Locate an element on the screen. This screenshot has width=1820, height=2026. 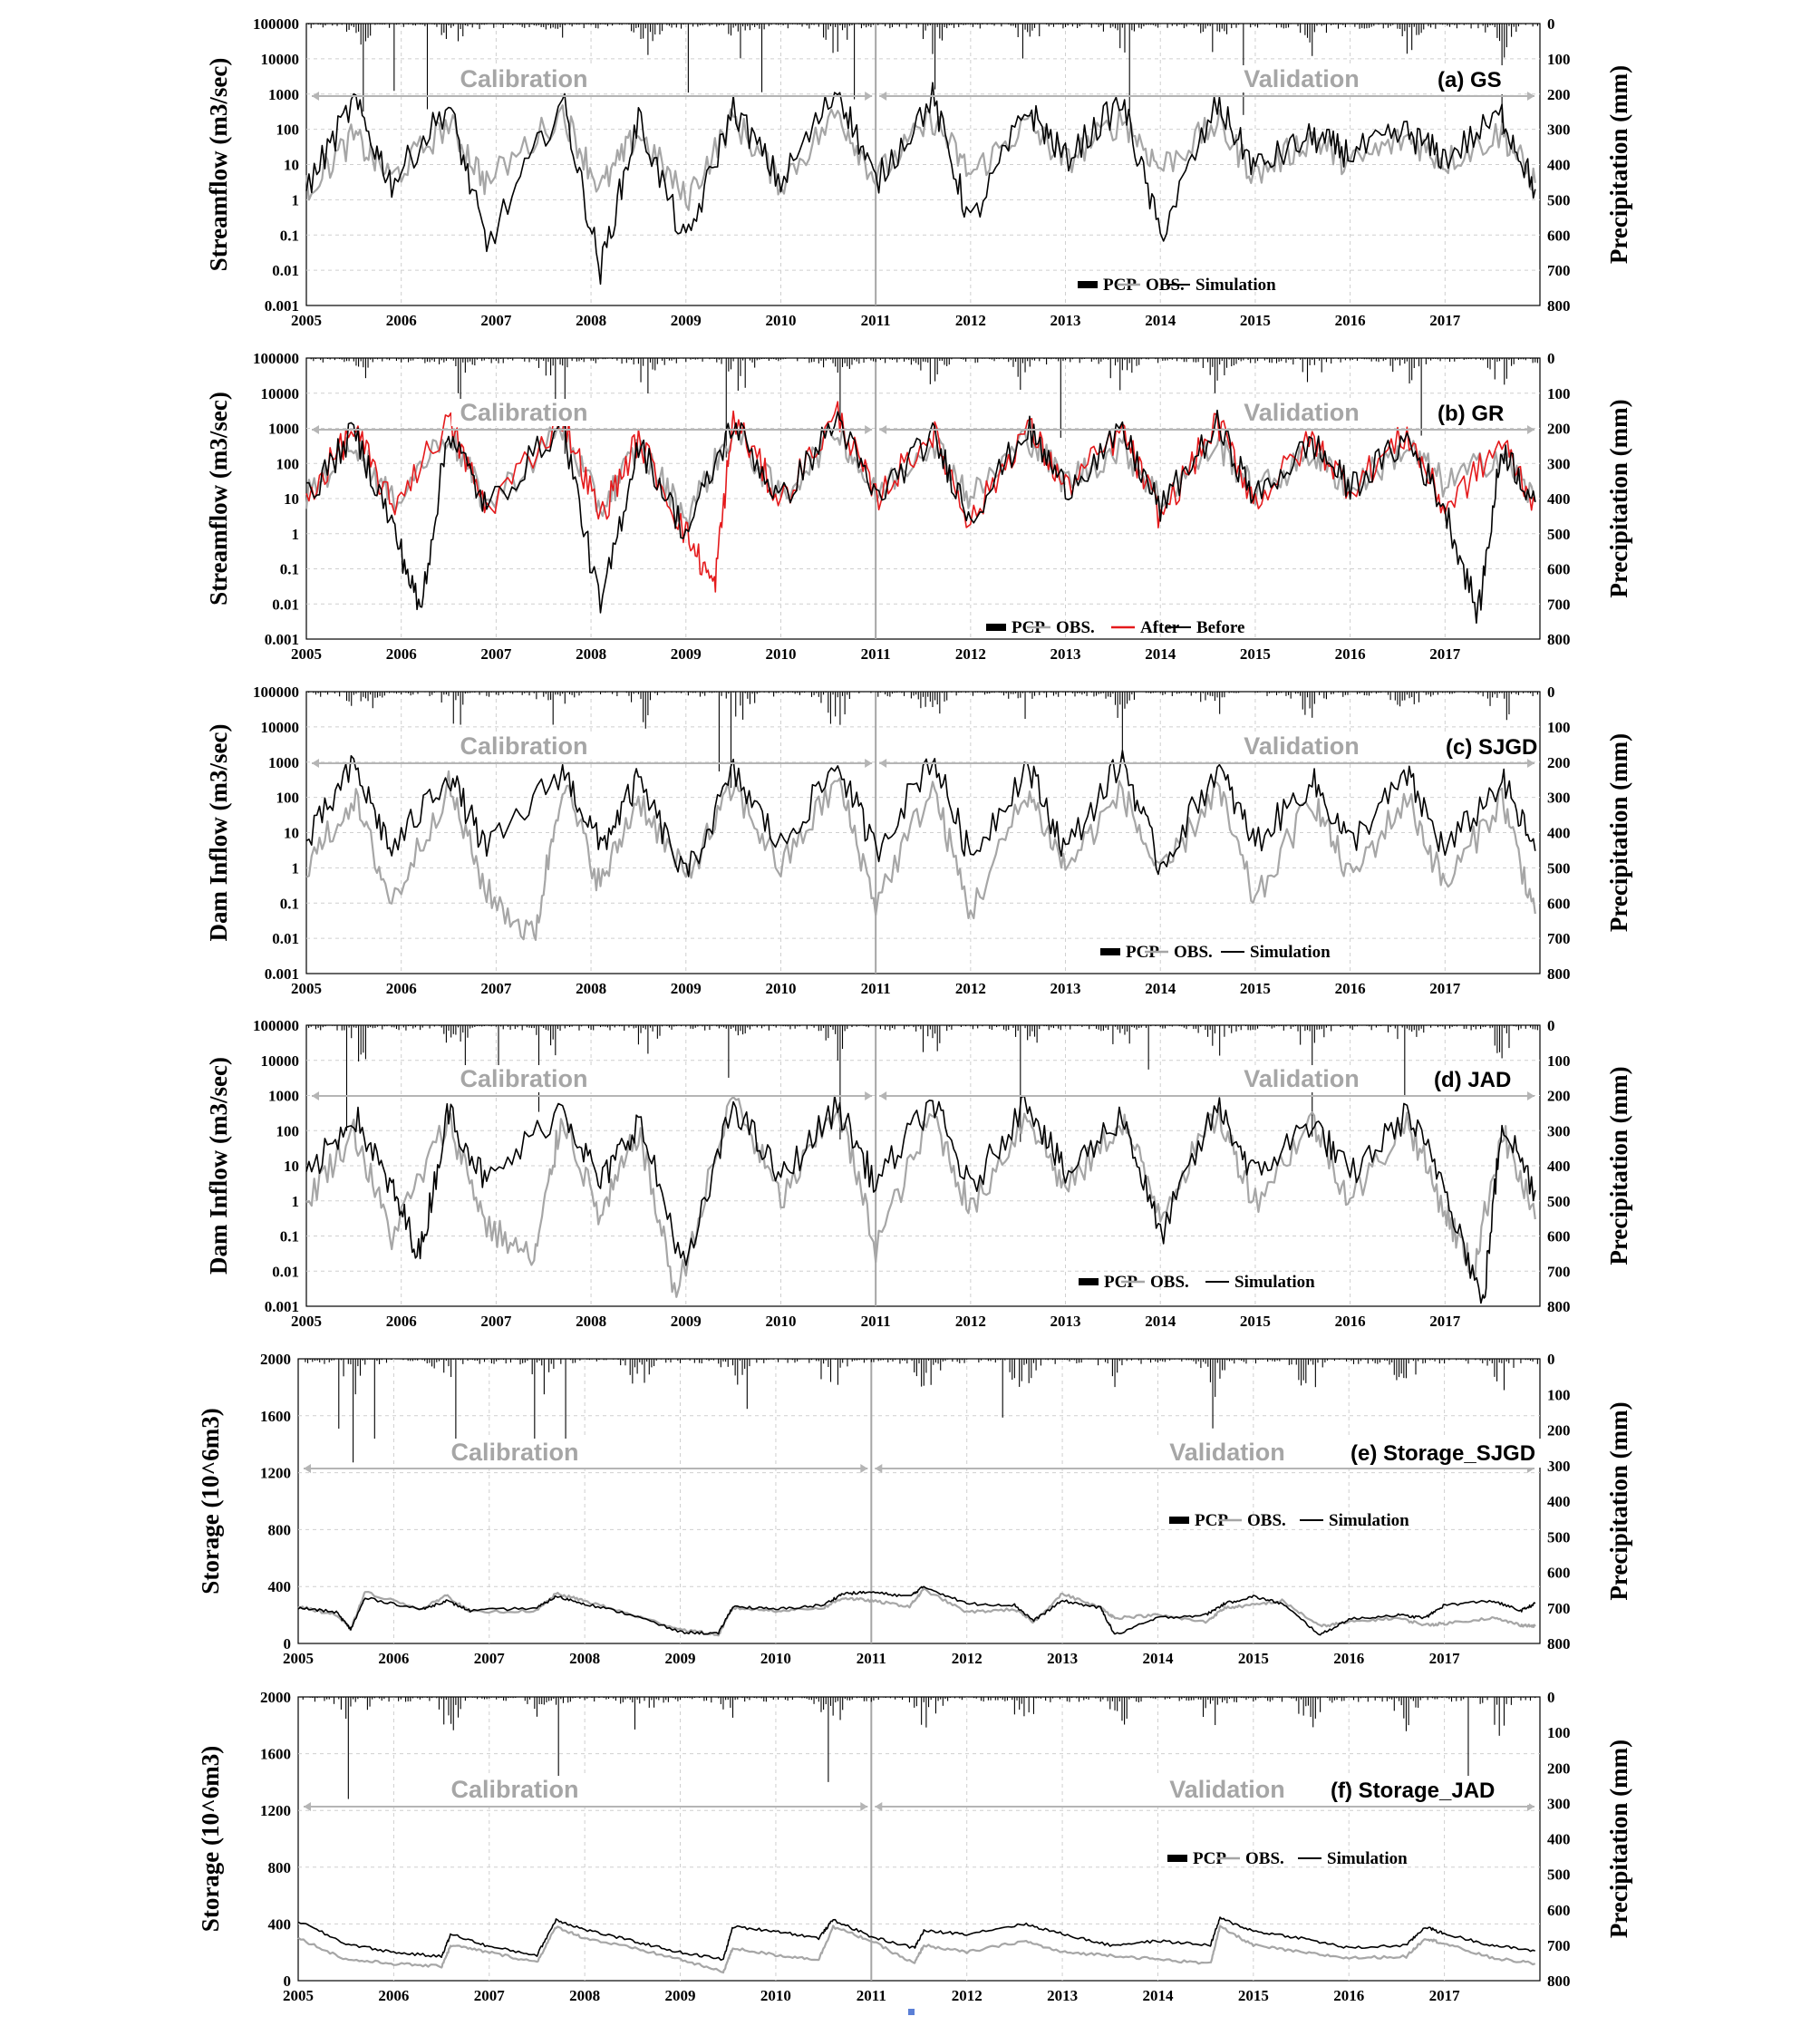
x-tick-label: 2017 is located at coordinates (1445, 320).